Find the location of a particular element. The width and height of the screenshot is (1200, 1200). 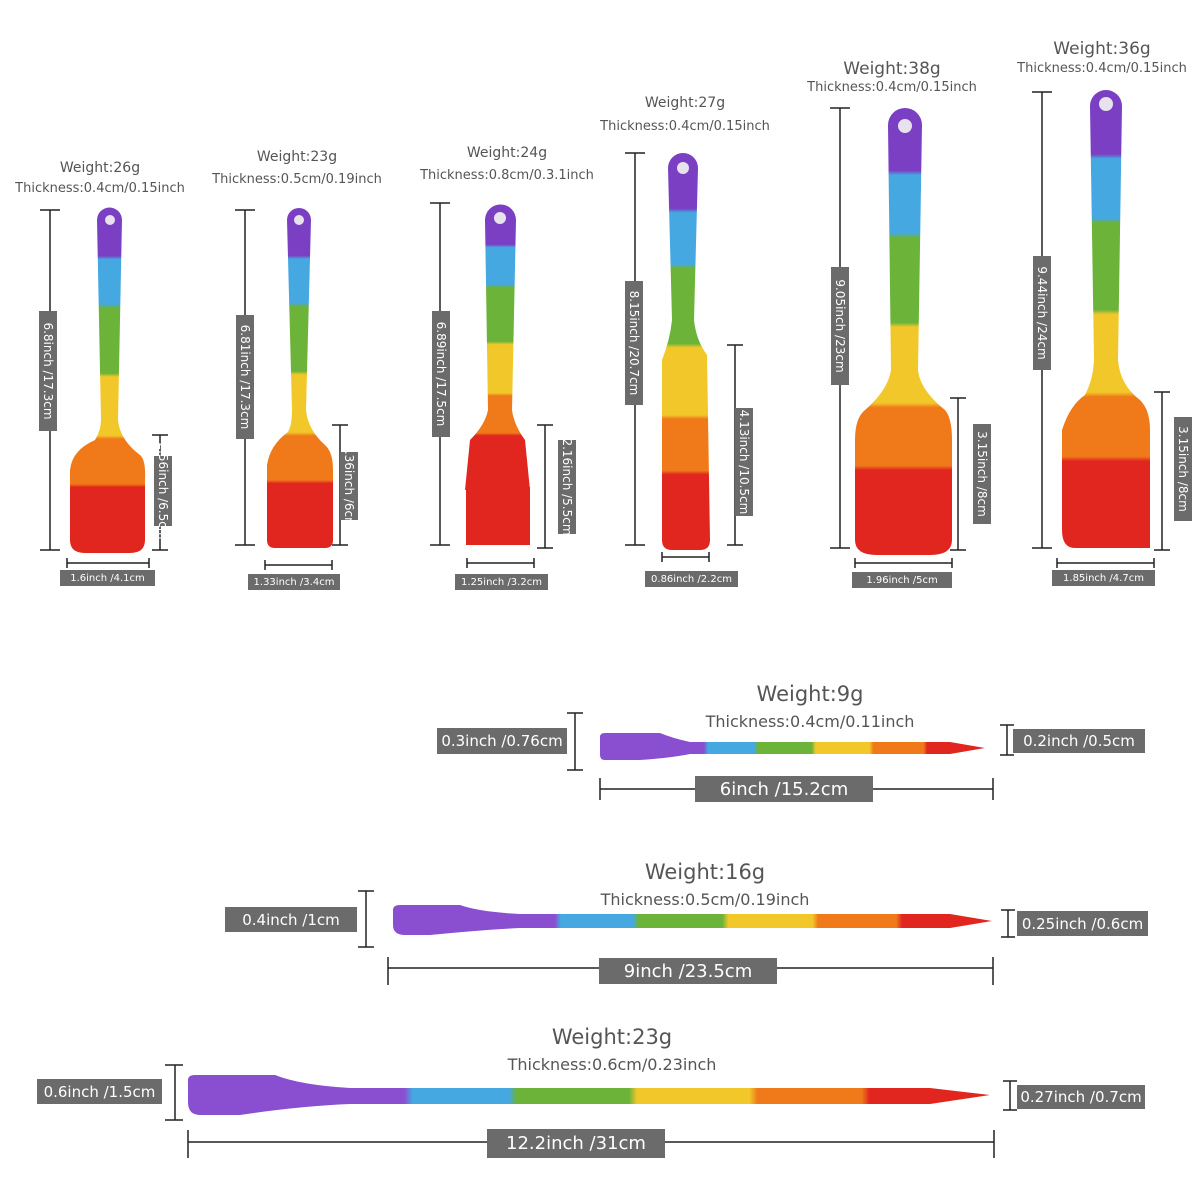

weight-label: Weight:27g is located at coordinates (685, 103).